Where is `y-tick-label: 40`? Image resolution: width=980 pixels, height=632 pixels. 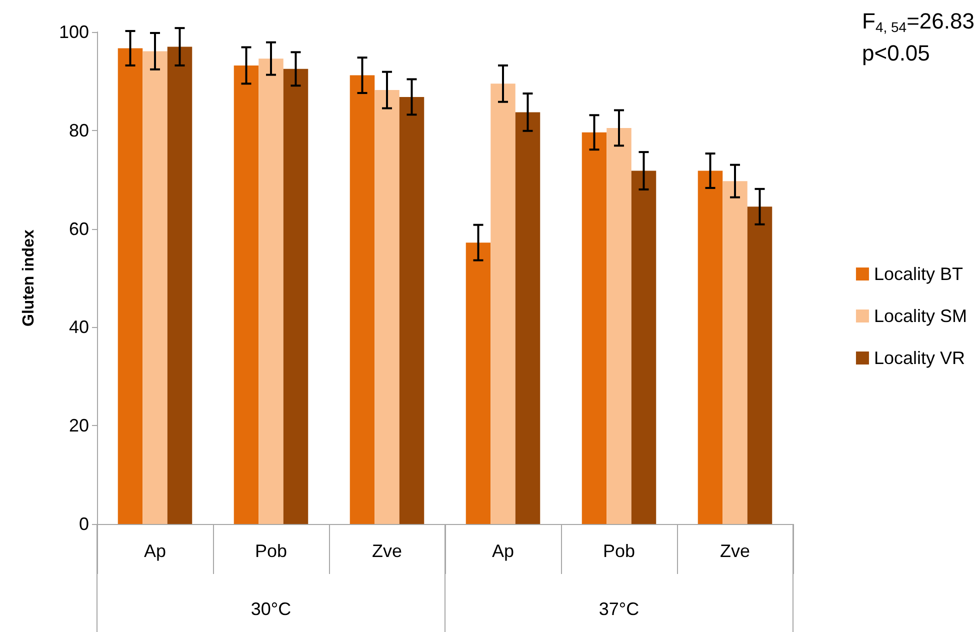
y-tick-label: 40 is located at coordinates (78, 327).